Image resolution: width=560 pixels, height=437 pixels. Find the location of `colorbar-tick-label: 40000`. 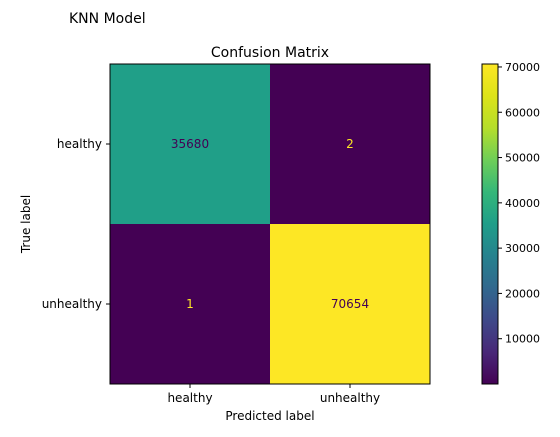

colorbar-tick-label: 40000 is located at coordinates (522, 203).